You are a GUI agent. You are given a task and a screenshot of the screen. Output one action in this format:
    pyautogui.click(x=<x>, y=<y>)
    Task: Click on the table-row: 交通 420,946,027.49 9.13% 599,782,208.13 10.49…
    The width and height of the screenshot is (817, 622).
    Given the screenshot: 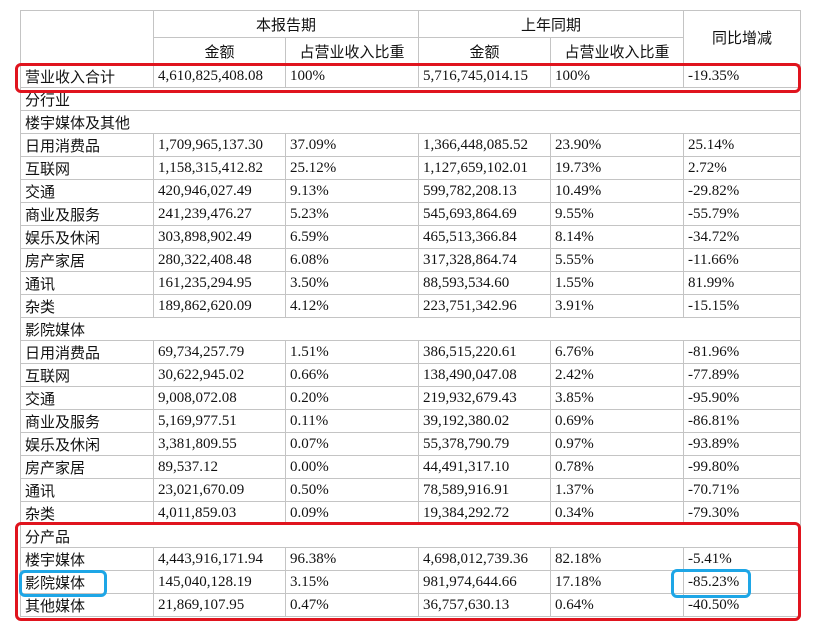 What is the action you would take?
    pyautogui.click(x=410, y=191)
    